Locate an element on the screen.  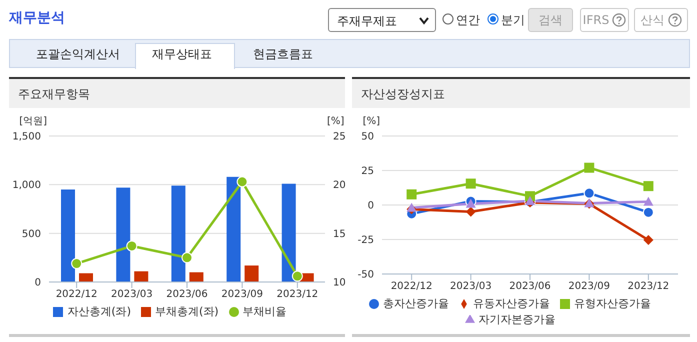
y2-tick-label: 15 is located at coordinates (339, 234).